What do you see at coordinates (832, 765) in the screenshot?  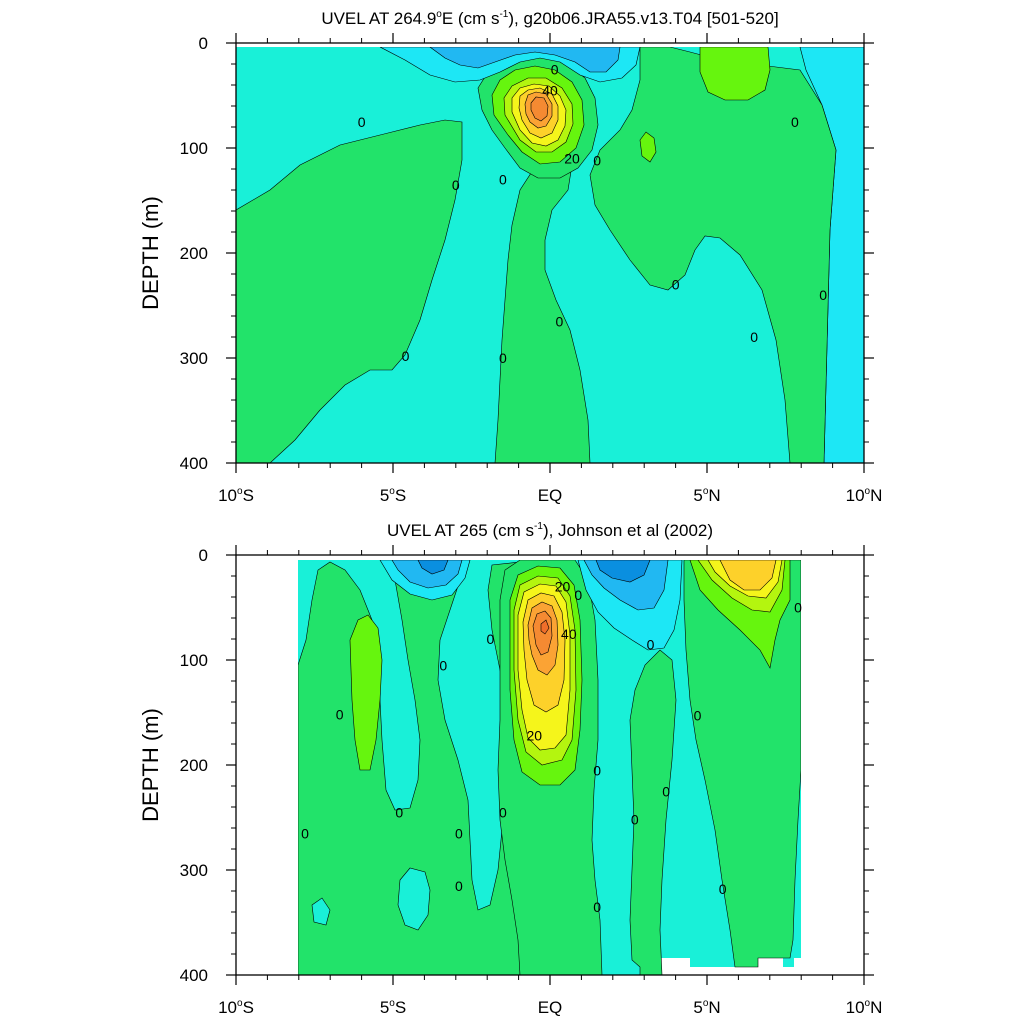 I see `no-data-east` at bounding box center [832, 765].